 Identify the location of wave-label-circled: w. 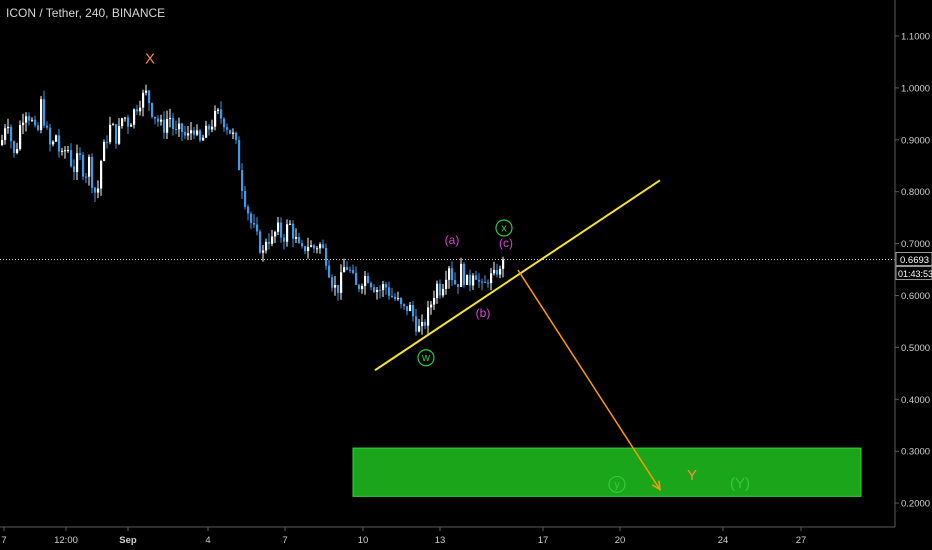
(425, 358).